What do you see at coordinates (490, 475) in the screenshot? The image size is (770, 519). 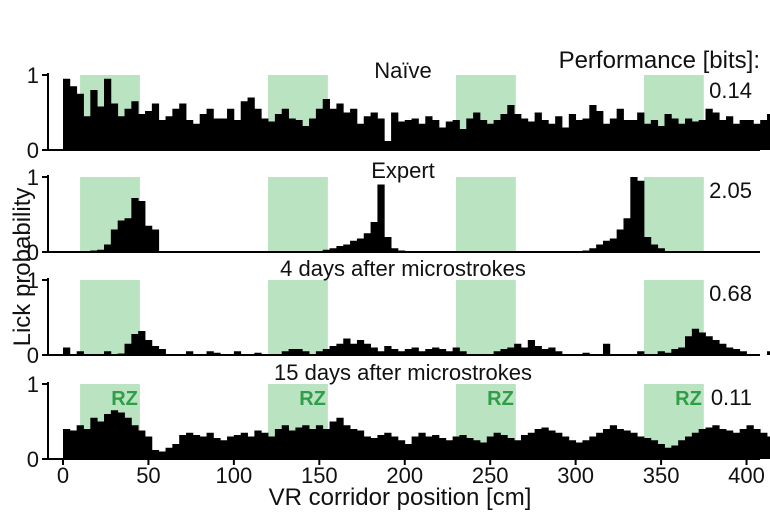 I see `x-tick-label: 250` at bounding box center [490, 475].